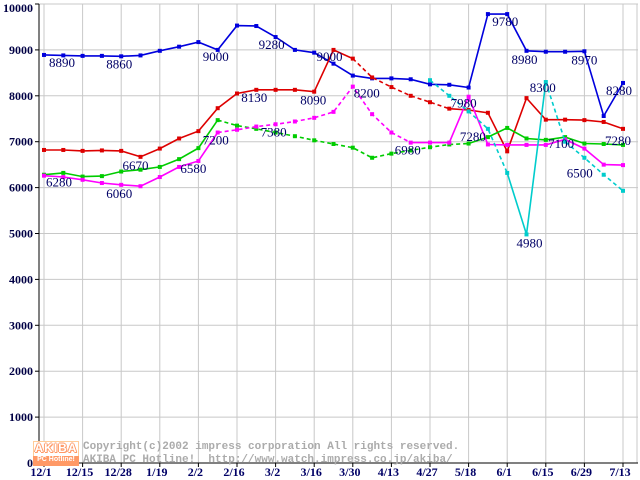  I want to click on value-label: 6670, so click(136, 165).